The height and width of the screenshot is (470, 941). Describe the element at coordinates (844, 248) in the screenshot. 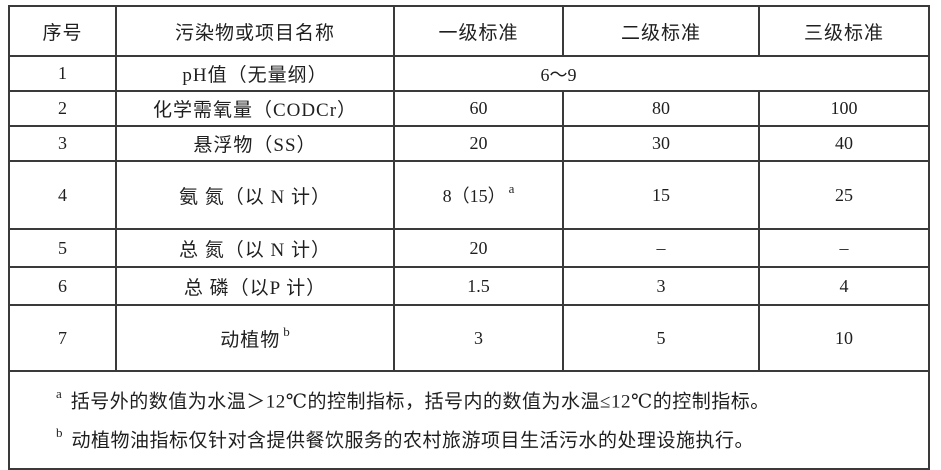

I see `cell-l3: –` at that location.